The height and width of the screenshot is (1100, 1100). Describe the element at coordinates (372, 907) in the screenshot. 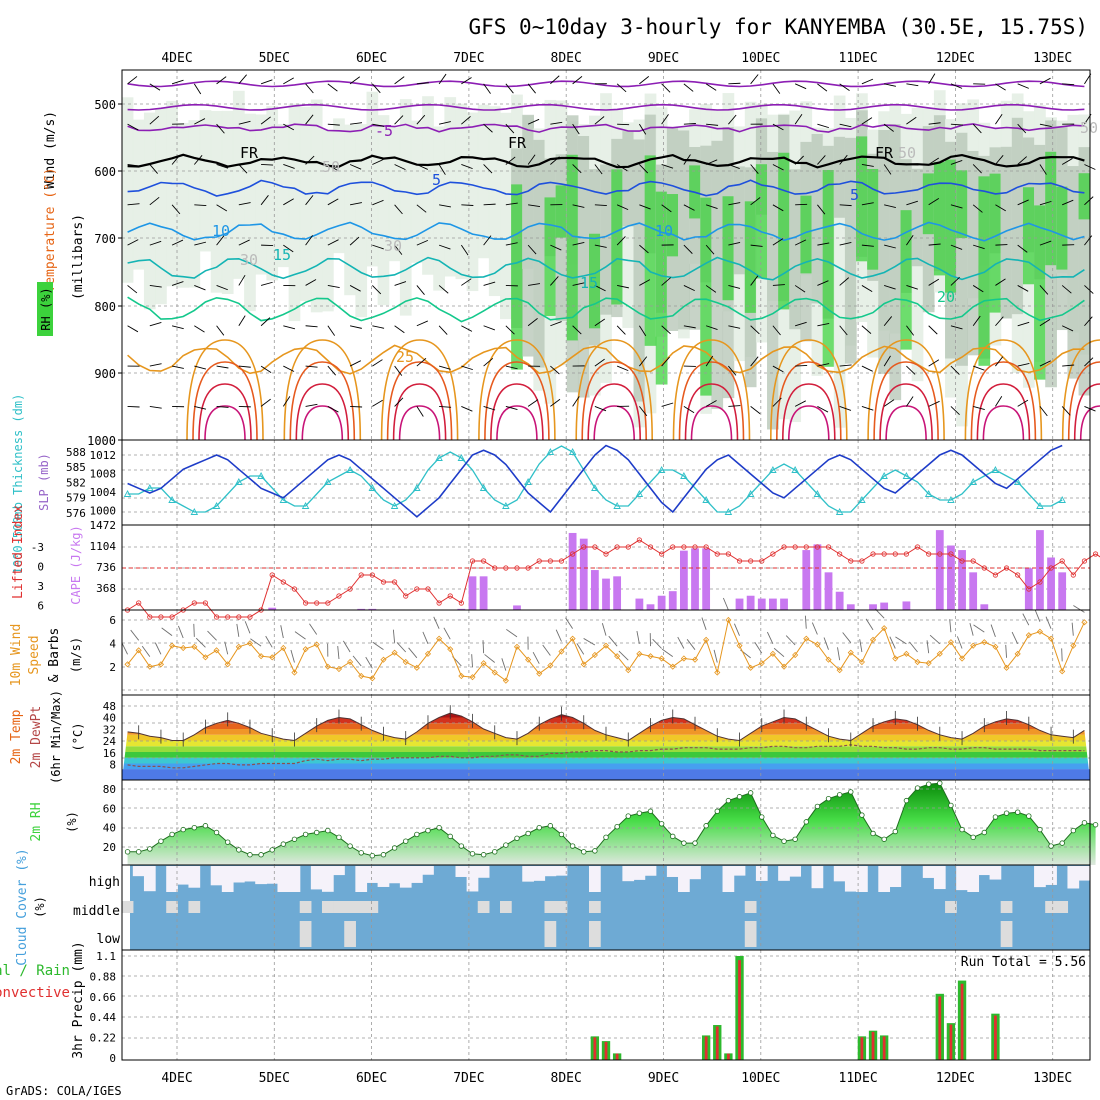

I see `cloud-middle` at that location.